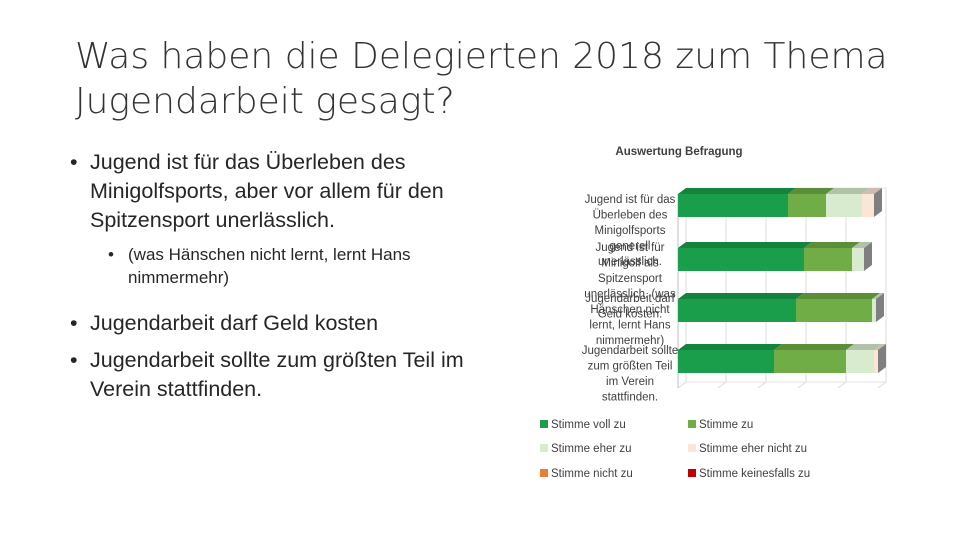 The width and height of the screenshot is (960, 540). I want to click on category-label: stattfinden., so click(630, 398).